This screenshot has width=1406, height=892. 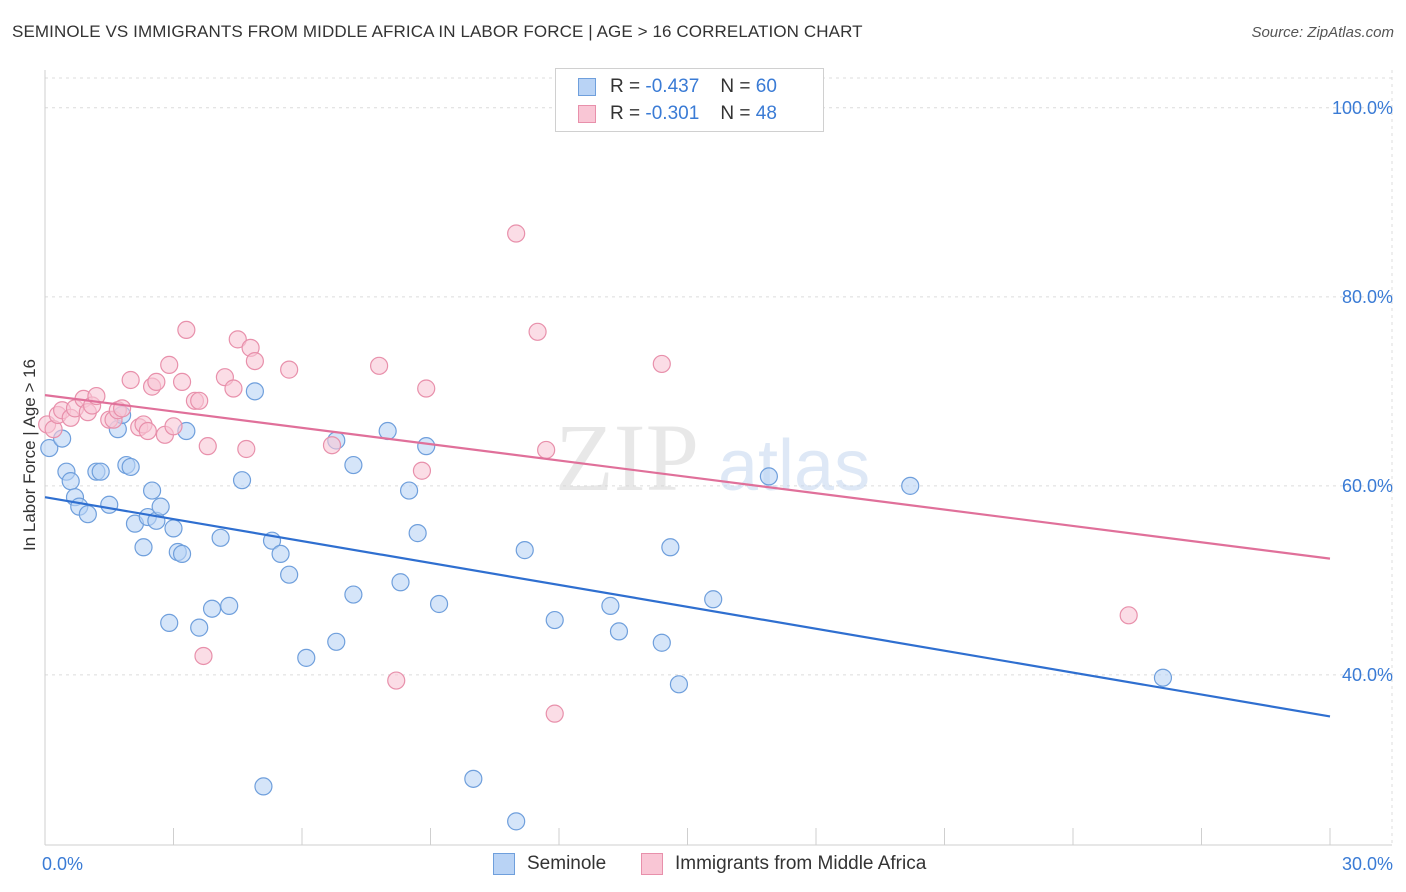 I want to click on chart-source: Source: ZipAtlas.com, so click(x=1322, y=32).